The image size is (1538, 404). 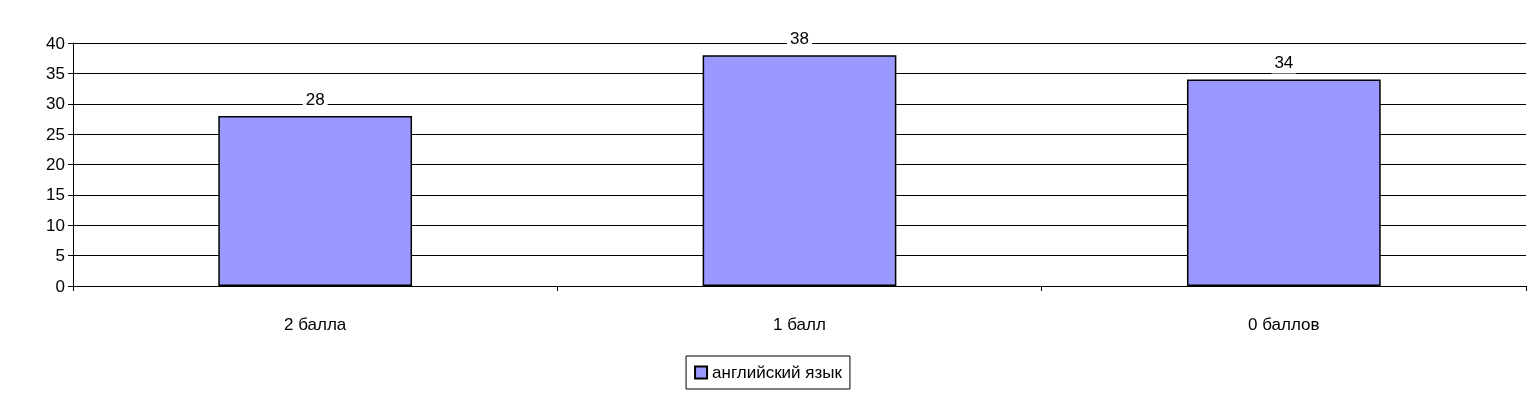 I want to click on legend-label: английский язык, so click(x=777, y=372).